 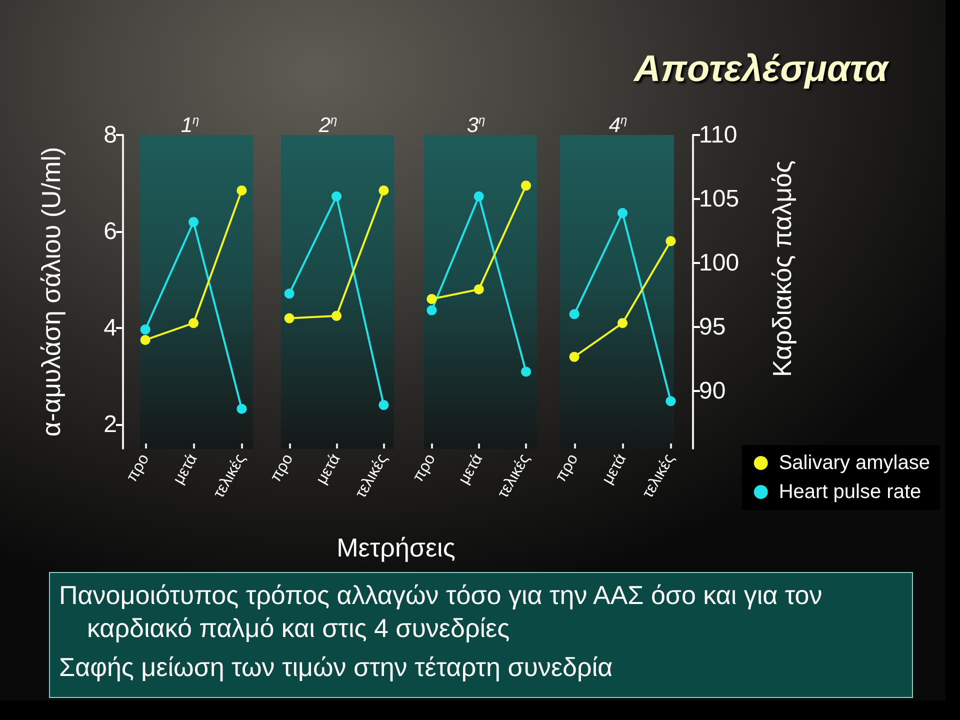 What do you see at coordinates (854, 463) in the screenshot?
I see `legend-label: Salivary amylase` at bounding box center [854, 463].